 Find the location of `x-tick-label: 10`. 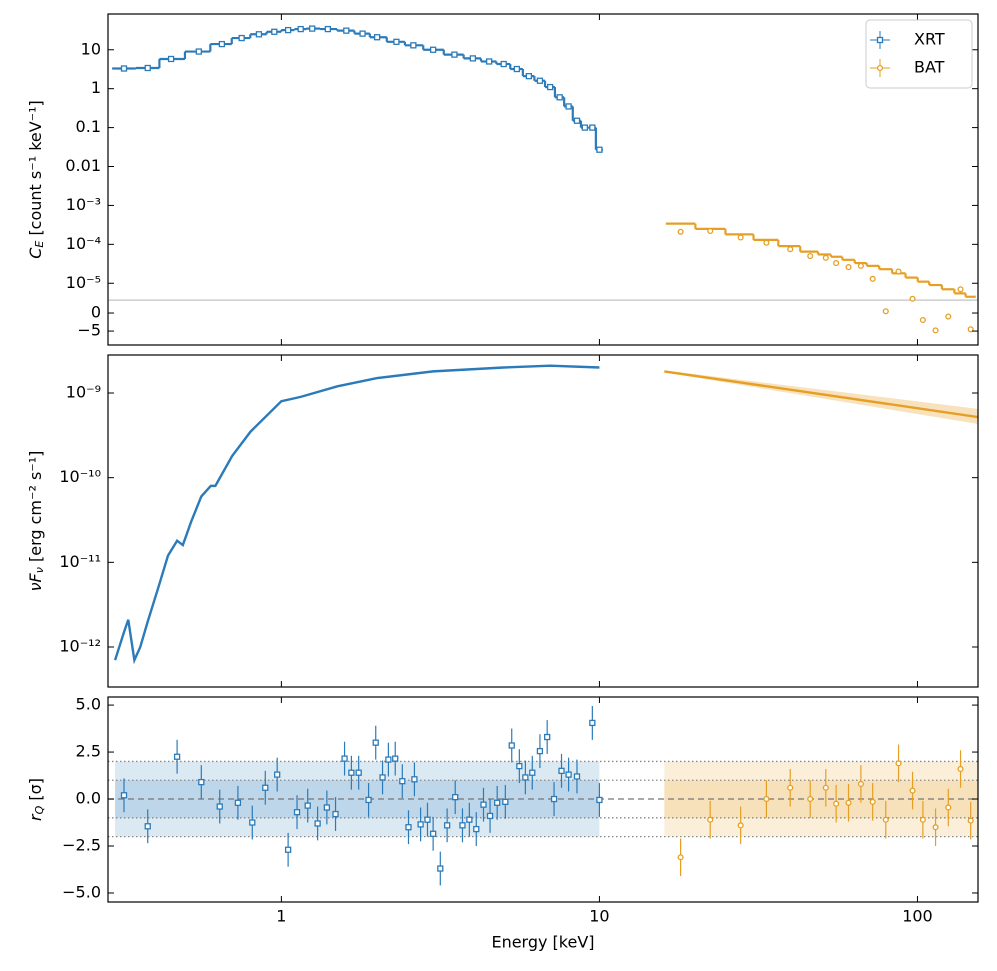

x-tick-label: 10 is located at coordinates (599, 916).